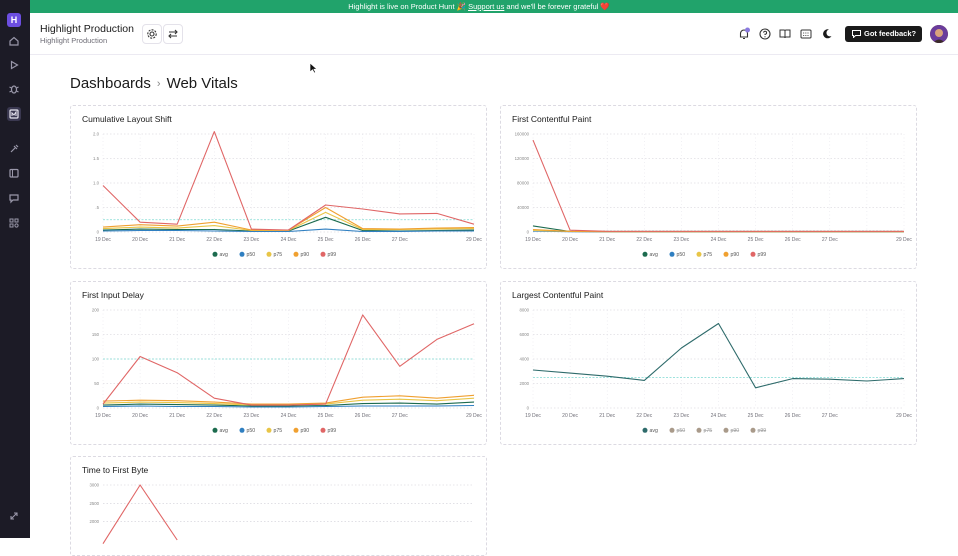 The image size is (958, 556). Describe the element at coordinates (332, 431) in the screenshot. I see `legend-label-p99: p99` at that location.